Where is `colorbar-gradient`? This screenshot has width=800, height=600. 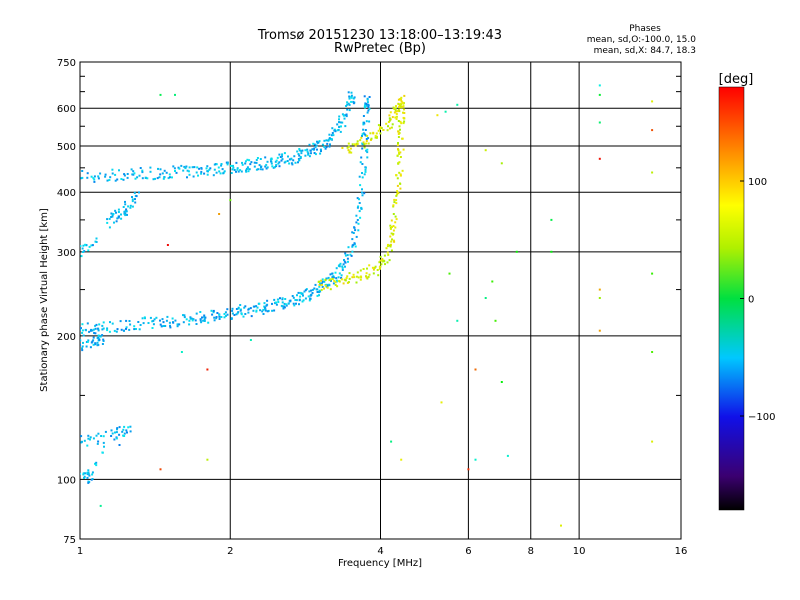 colorbar-gradient is located at coordinates (731, 298).